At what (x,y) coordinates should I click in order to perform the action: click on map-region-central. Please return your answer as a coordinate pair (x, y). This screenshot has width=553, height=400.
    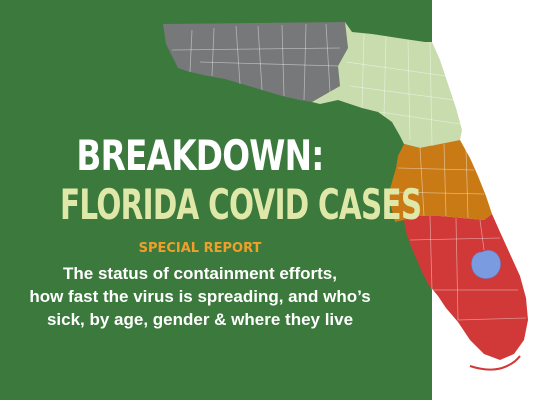
    Looking at the image, I should click on (440, 181).